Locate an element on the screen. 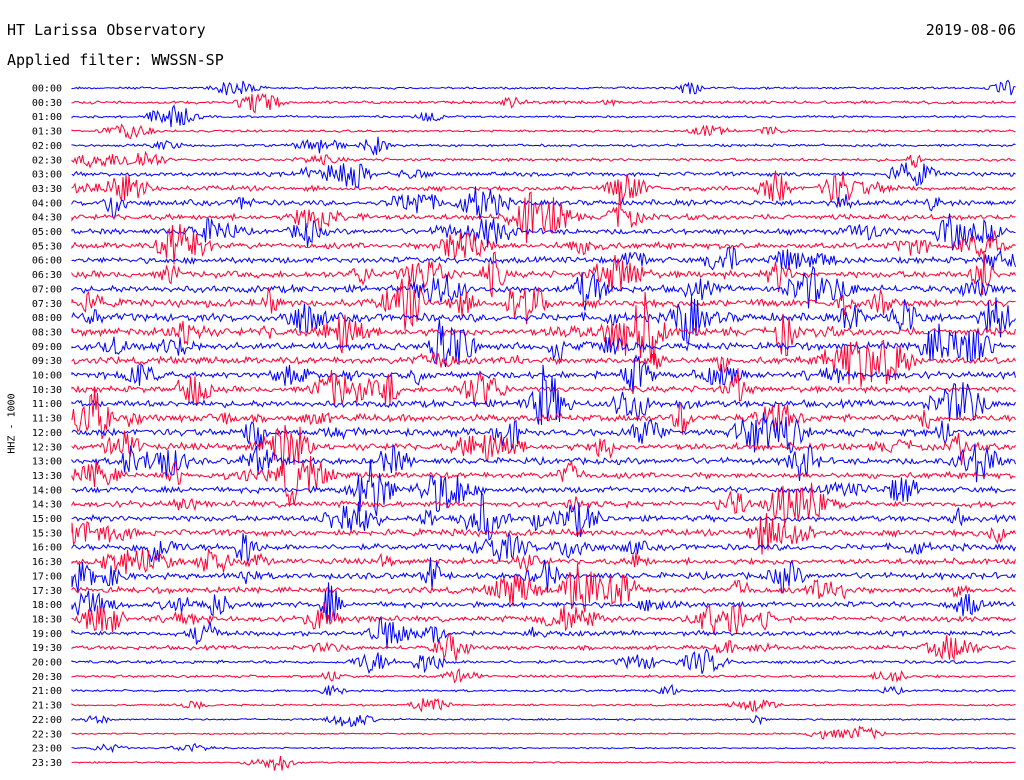 Image resolution: width=1024 pixels, height=780 pixels. time-tick-label: 04:30 is located at coordinates (47, 218).